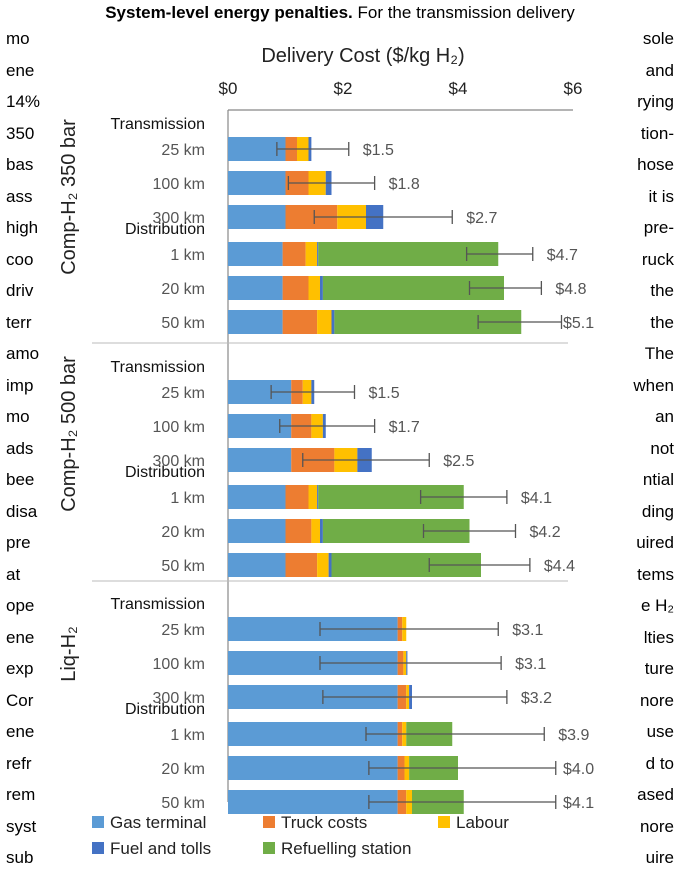 This screenshot has width=680, height=894. What do you see at coordinates (658, 227) in the screenshot?
I see `paper-line-right: pre-` at bounding box center [658, 227].